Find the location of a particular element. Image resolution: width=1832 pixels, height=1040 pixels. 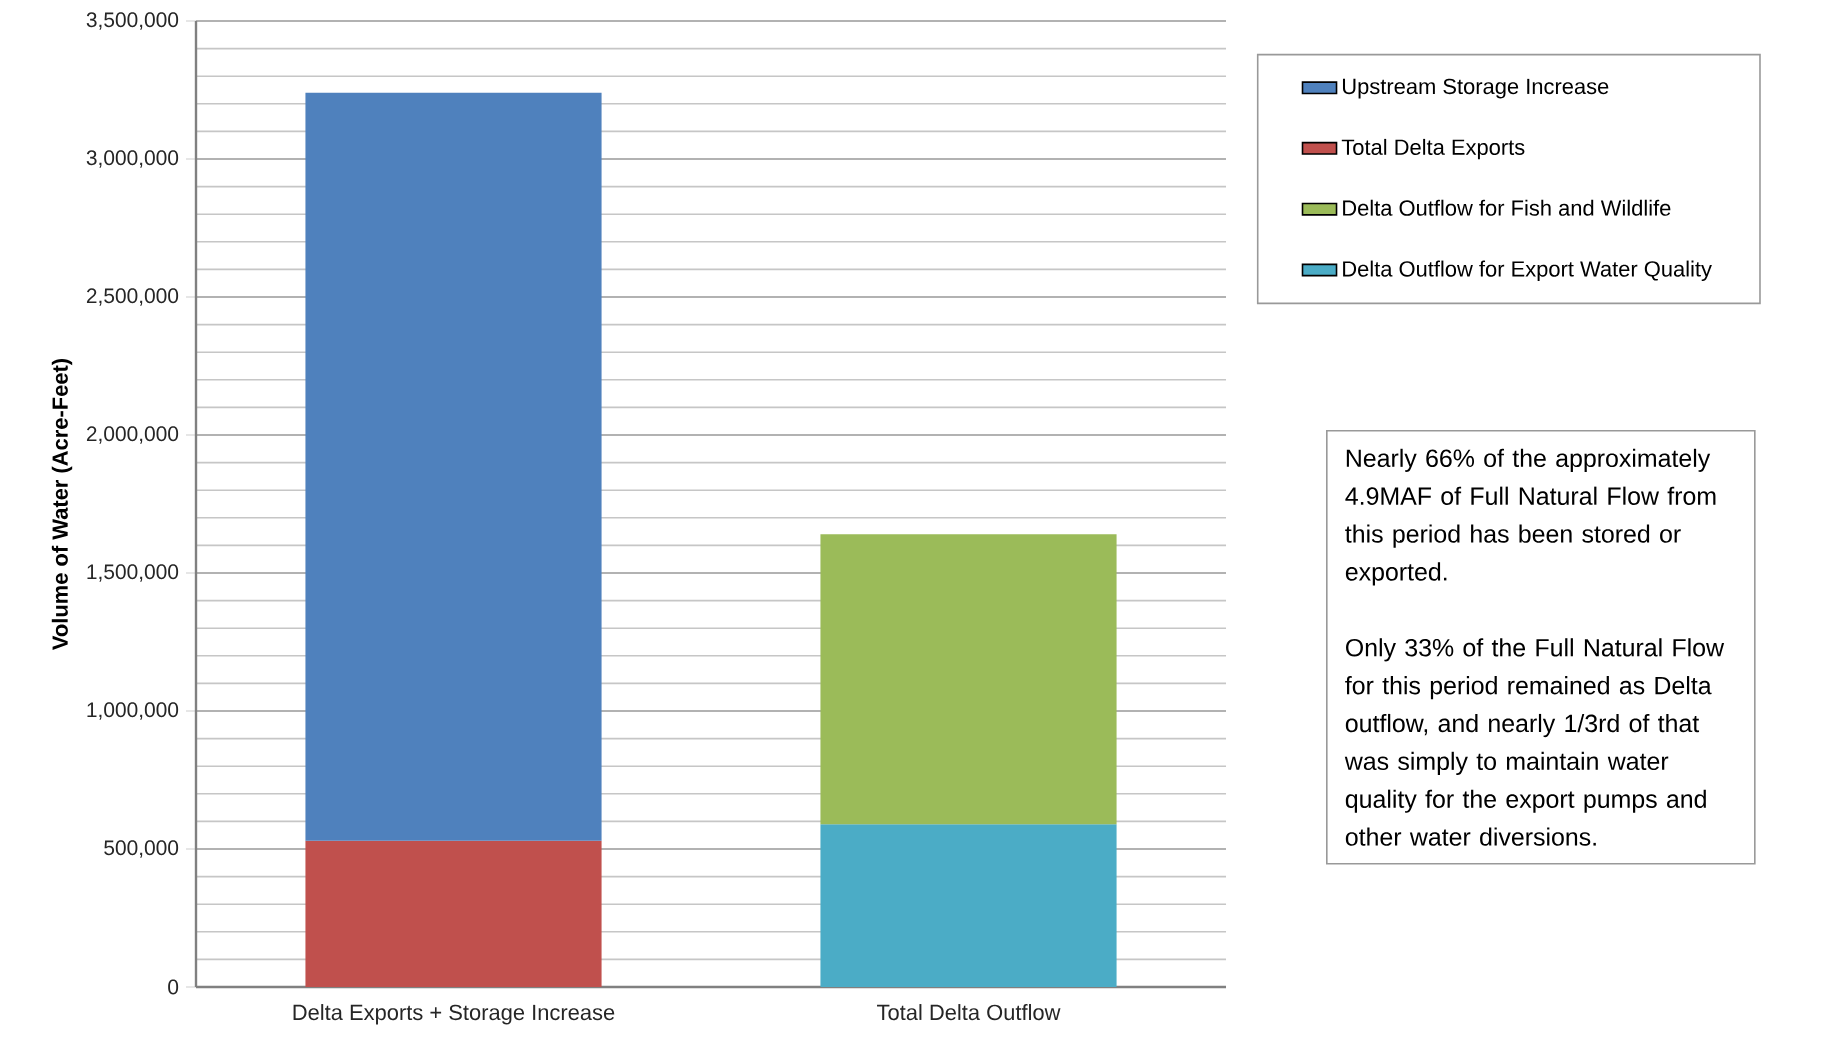

y-tick-label: 500,000 is located at coordinates (141, 849).